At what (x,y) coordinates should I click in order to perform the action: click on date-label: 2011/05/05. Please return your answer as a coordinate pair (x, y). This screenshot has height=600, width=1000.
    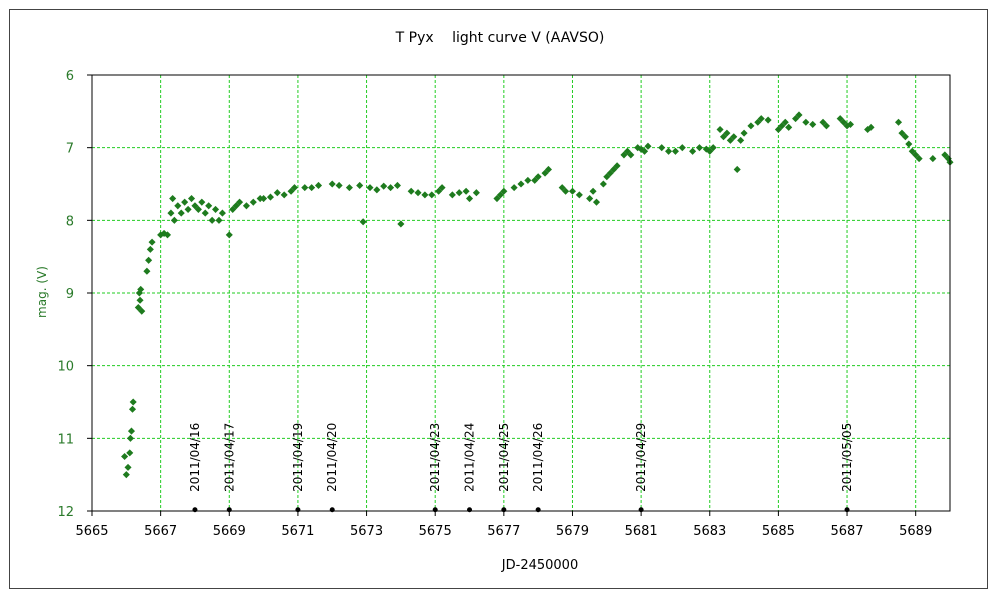
    Looking at the image, I should click on (847, 457).